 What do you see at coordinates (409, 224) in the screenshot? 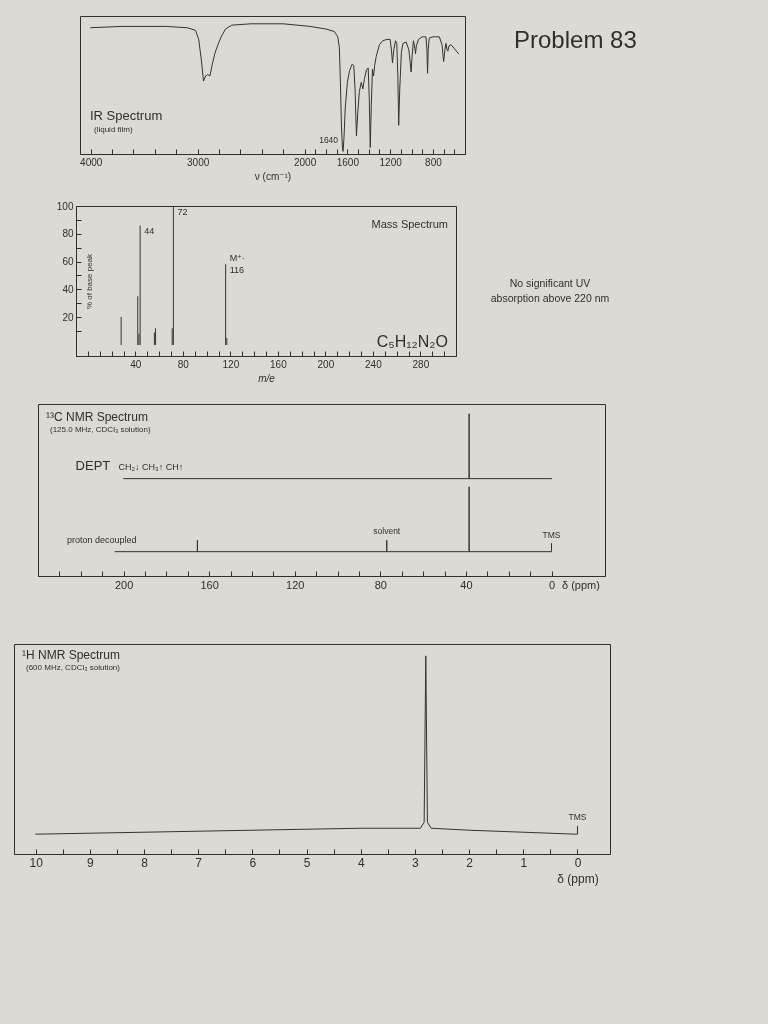
I see `text: Mass Spectrum` at bounding box center [409, 224].